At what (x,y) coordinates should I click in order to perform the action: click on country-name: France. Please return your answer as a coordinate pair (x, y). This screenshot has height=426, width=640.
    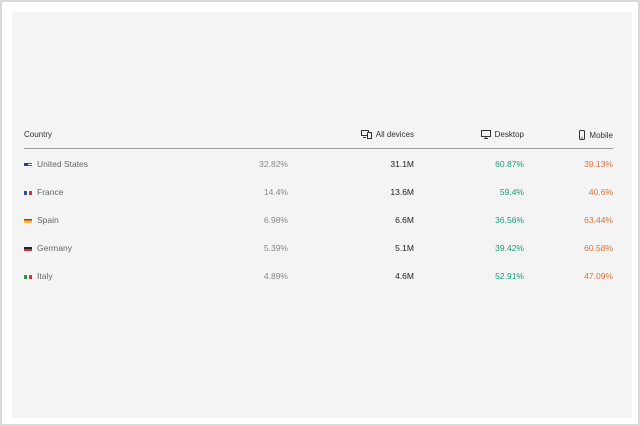
    Looking at the image, I should click on (50, 192).